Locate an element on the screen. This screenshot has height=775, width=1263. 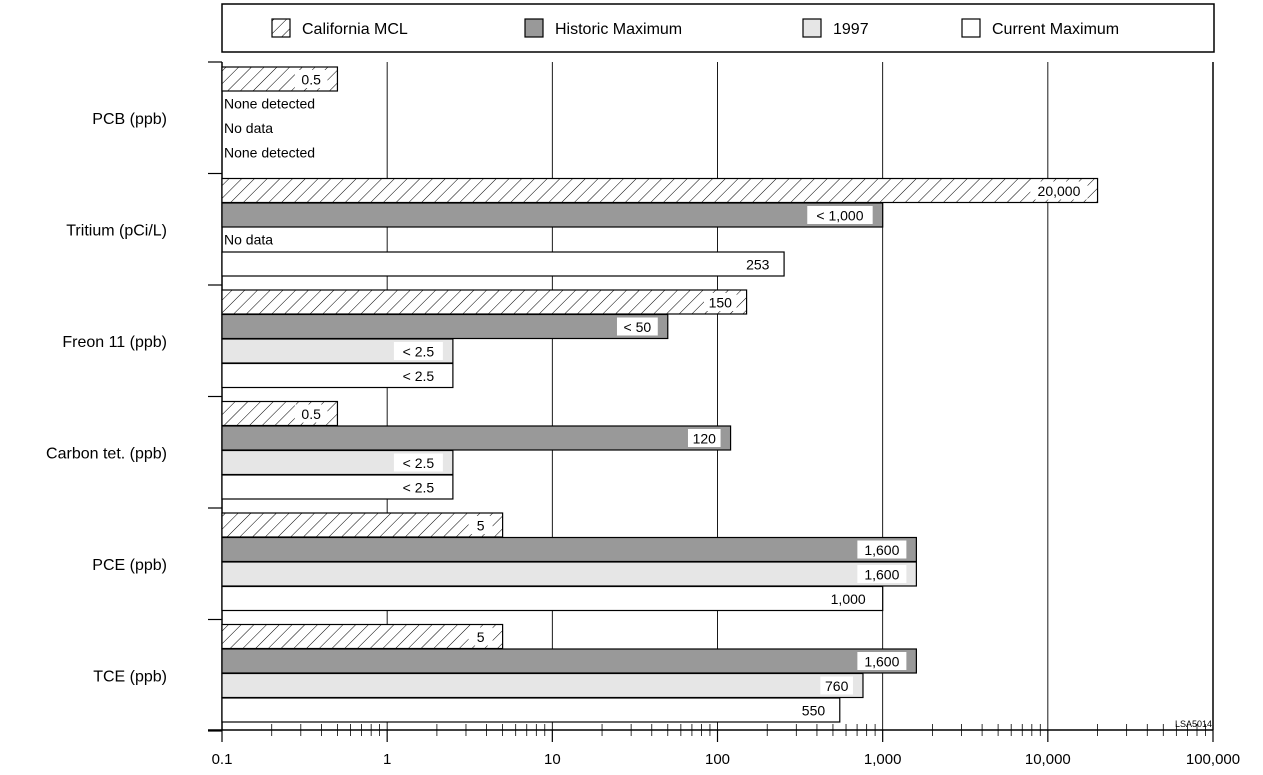
value-label: 20,000 is located at coordinates (1059, 191).